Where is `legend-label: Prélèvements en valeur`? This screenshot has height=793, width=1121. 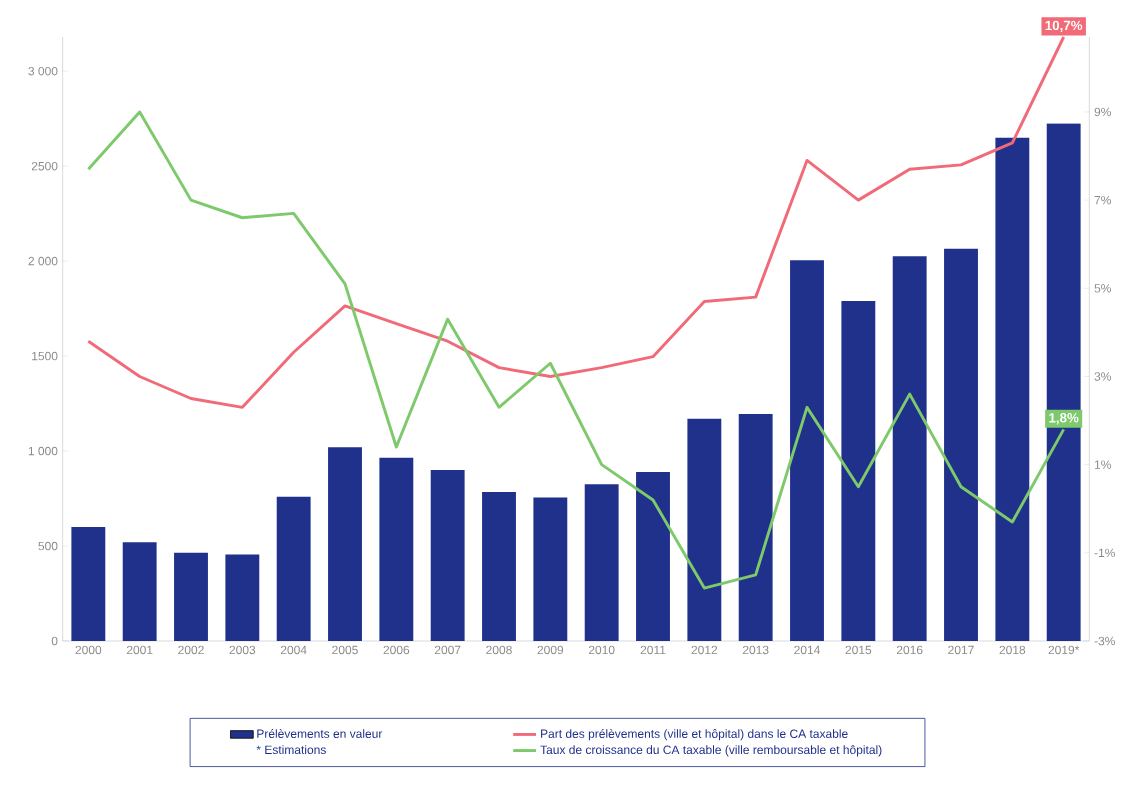
legend-label: Prélèvements en valeur is located at coordinates (320, 733).